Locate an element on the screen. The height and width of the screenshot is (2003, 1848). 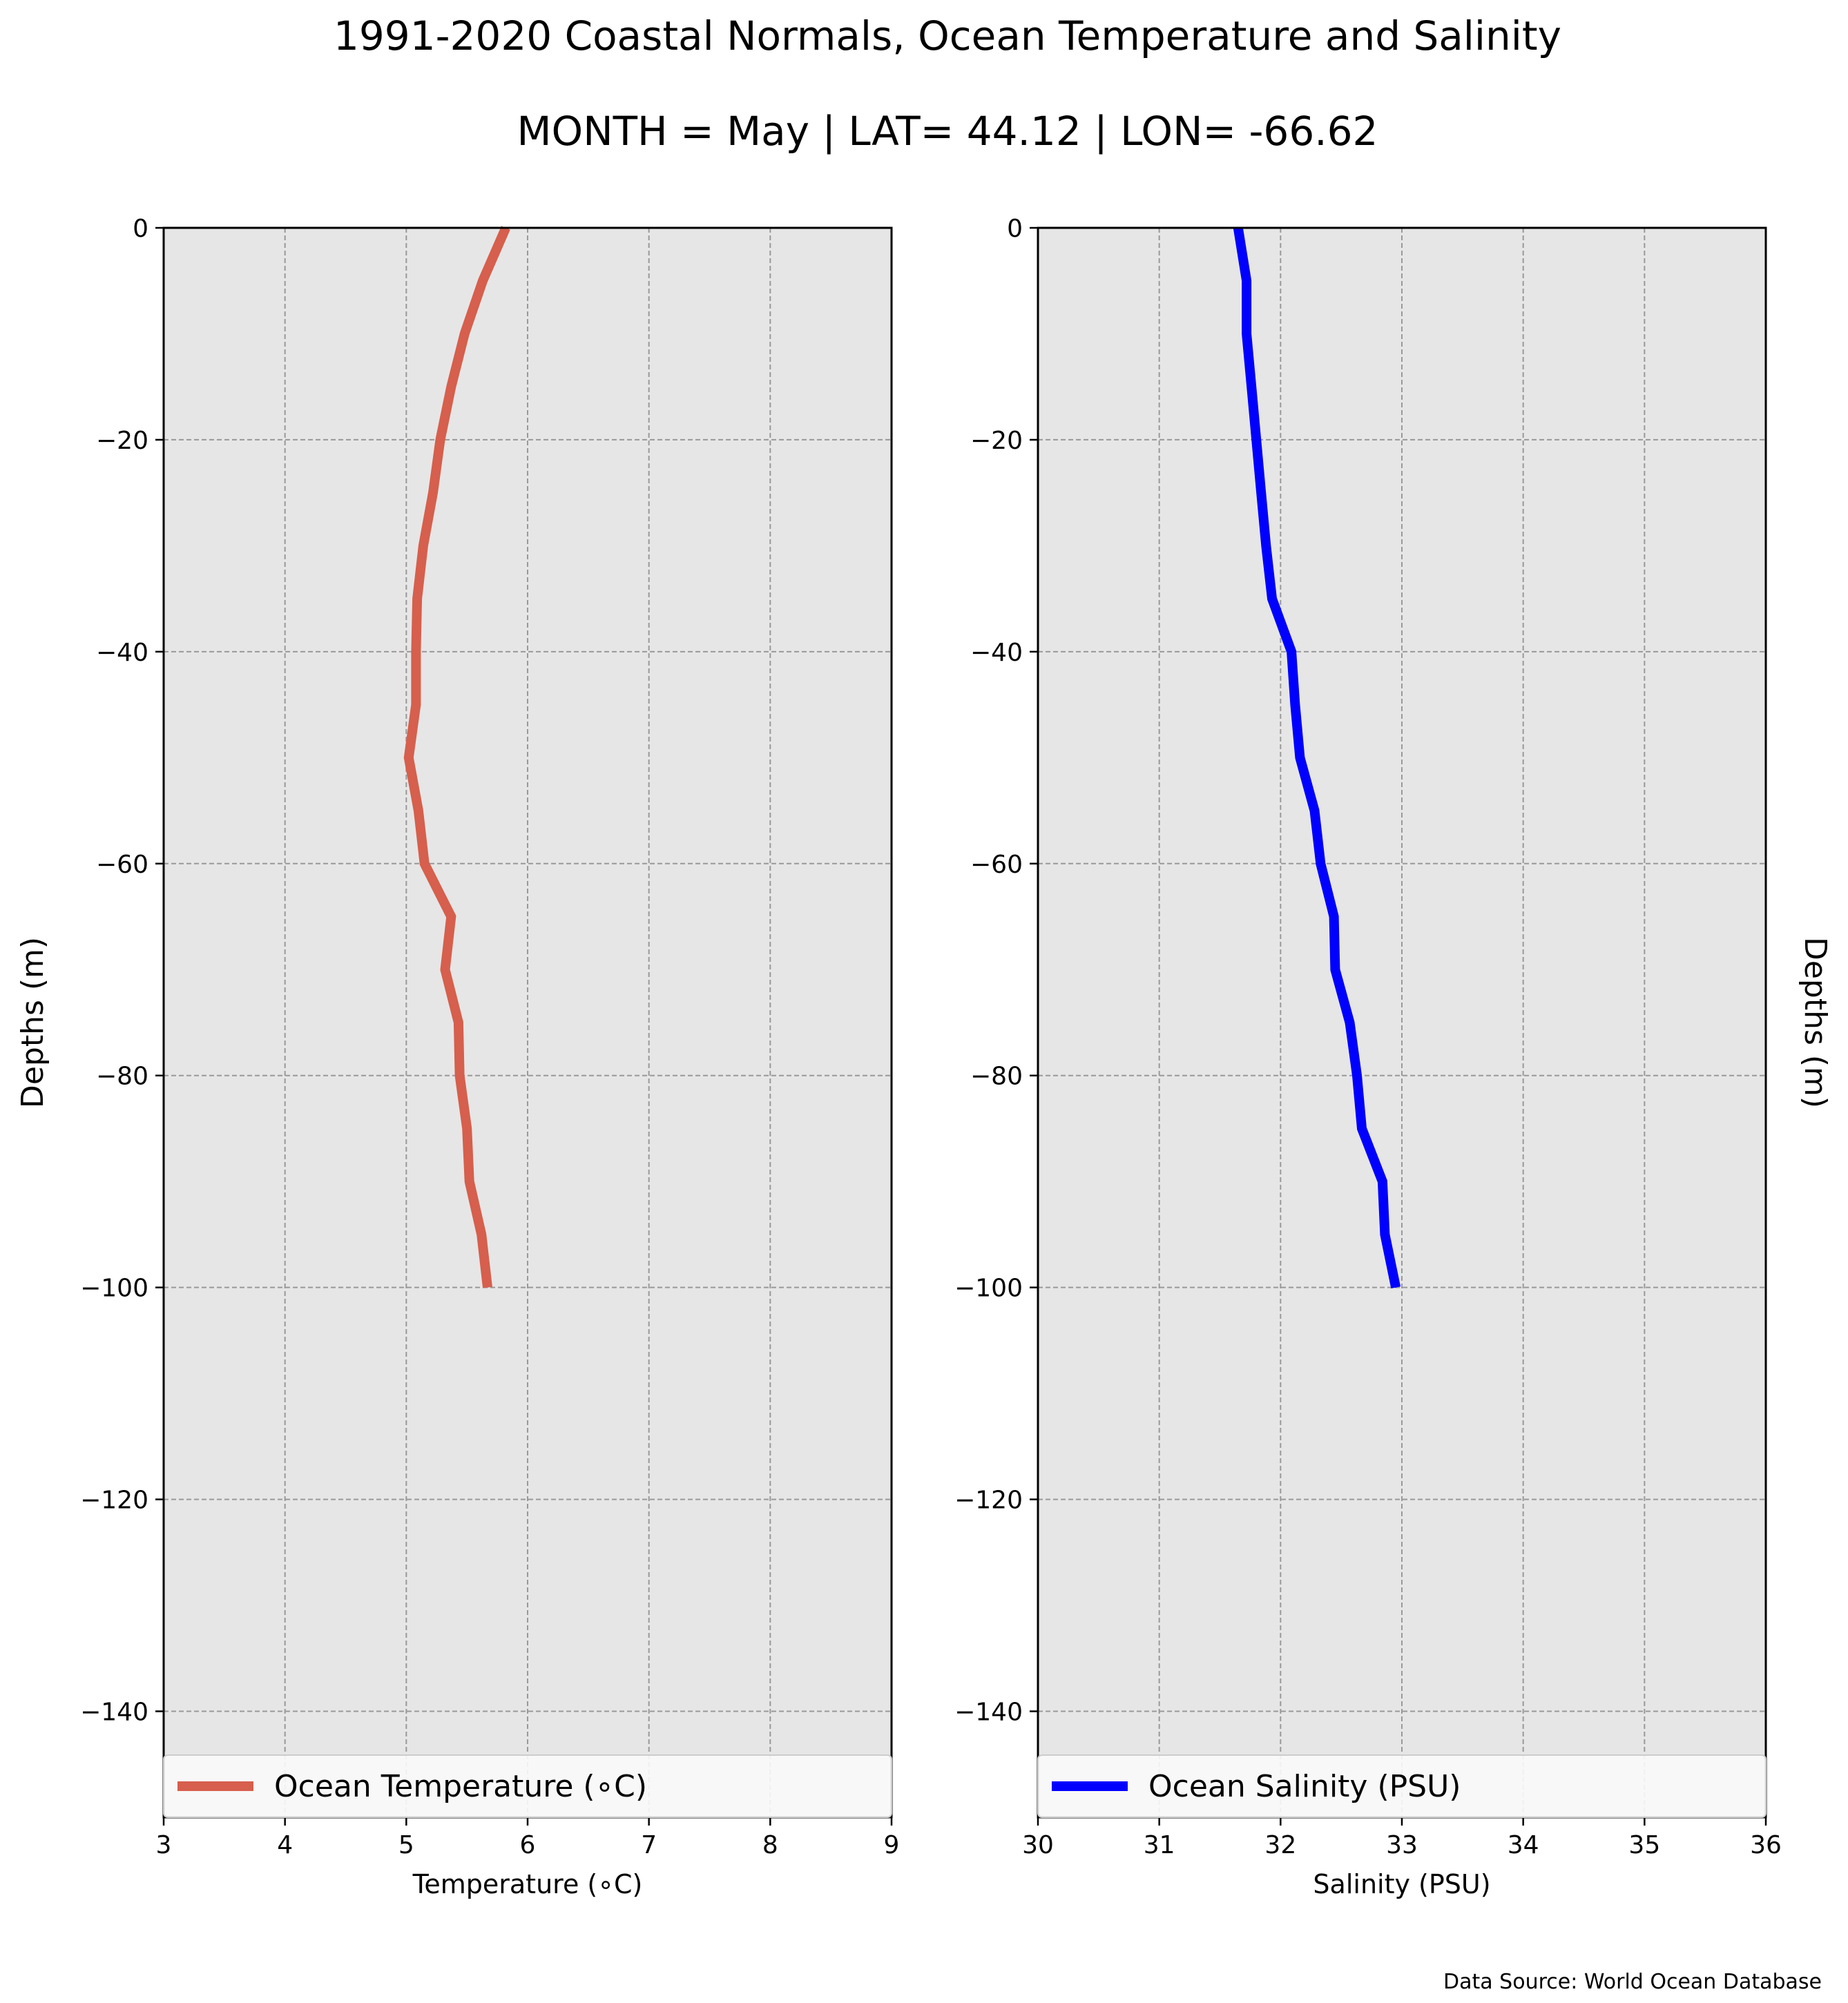
x-tick-label: 30 is located at coordinates (1038, 1845).